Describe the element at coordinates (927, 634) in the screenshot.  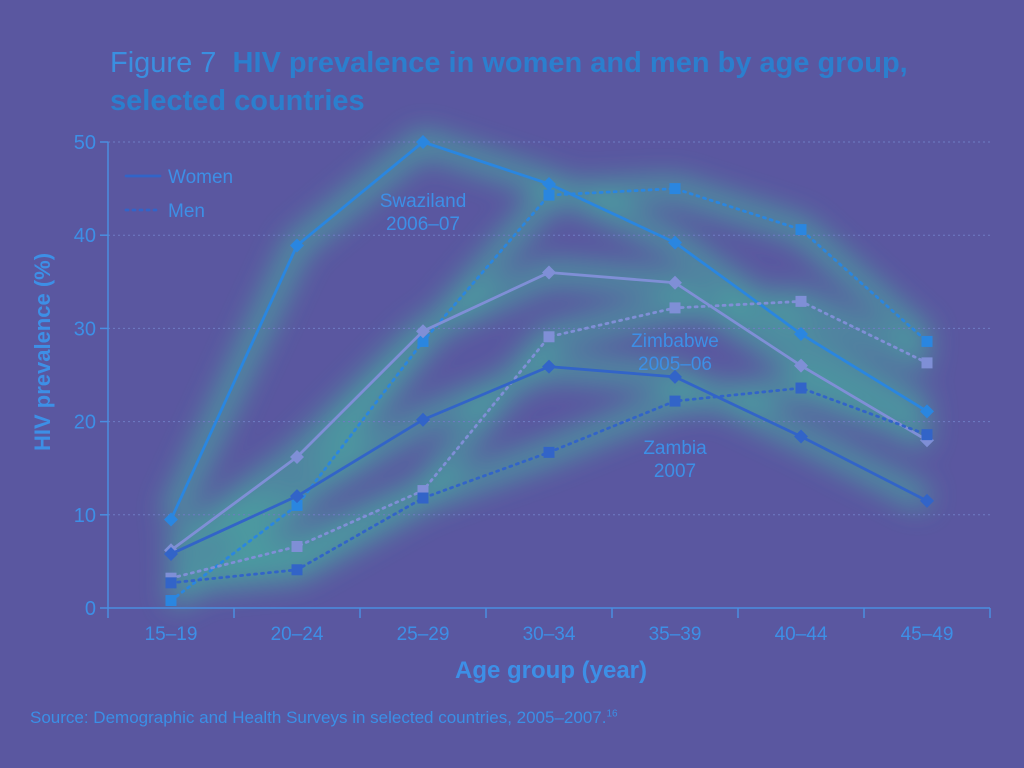
I see `x-tick-label: 45–49` at that location.